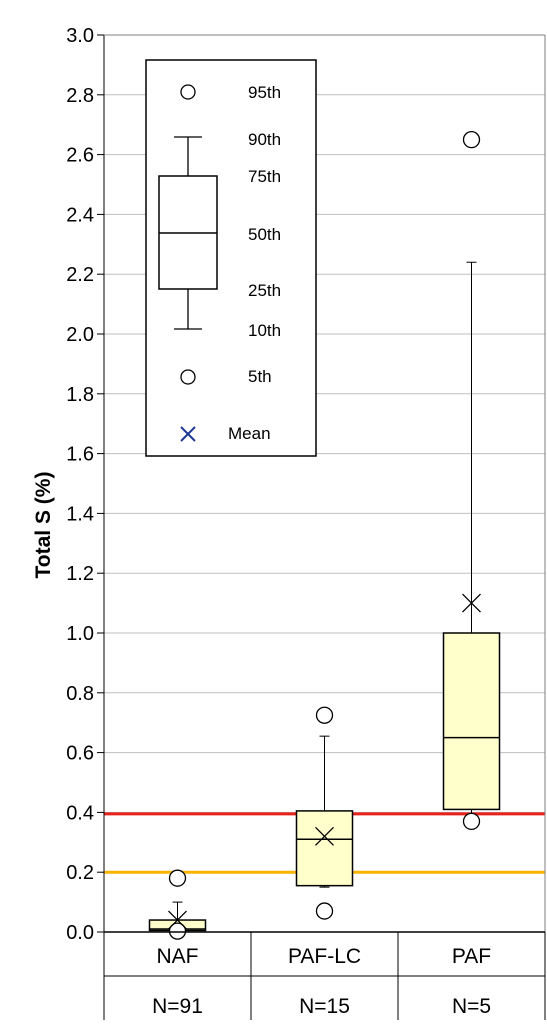 The width and height of the screenshot is (547, 1027). Describe the element at coordinates (264, 234) in the screenshot. I see `legend-label: 50th` at that location.